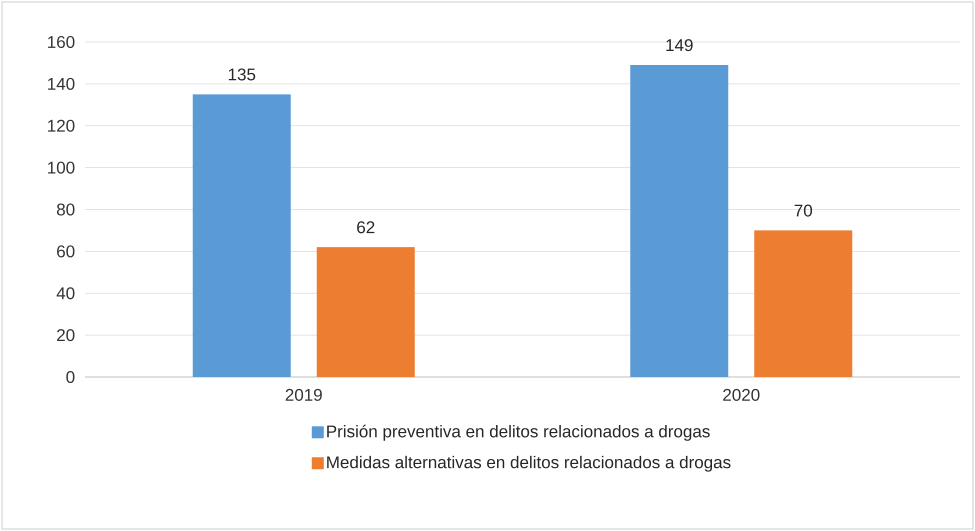 This screenshot has width=975, height=531. What do you see at coordinates (70, 377) in the screenshot?
I see `y-tick-label: 0` at bounding box center [70, 377].